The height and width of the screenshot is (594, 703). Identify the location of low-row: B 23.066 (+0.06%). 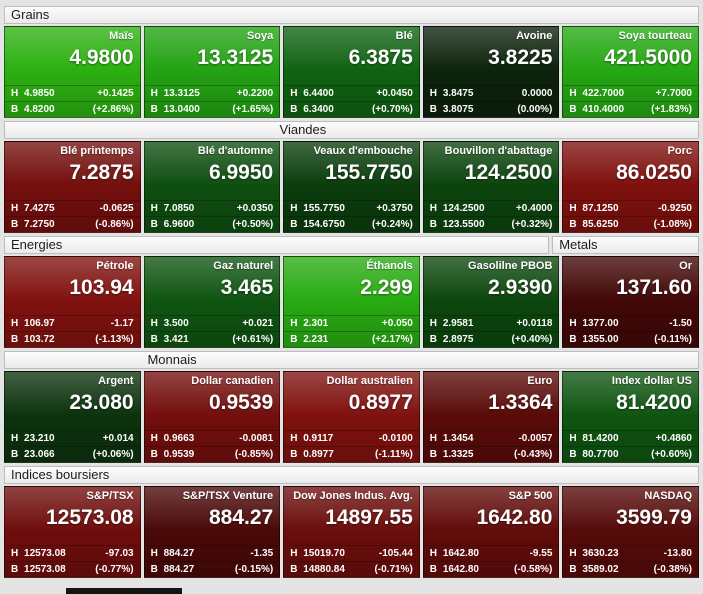
(72, 454).